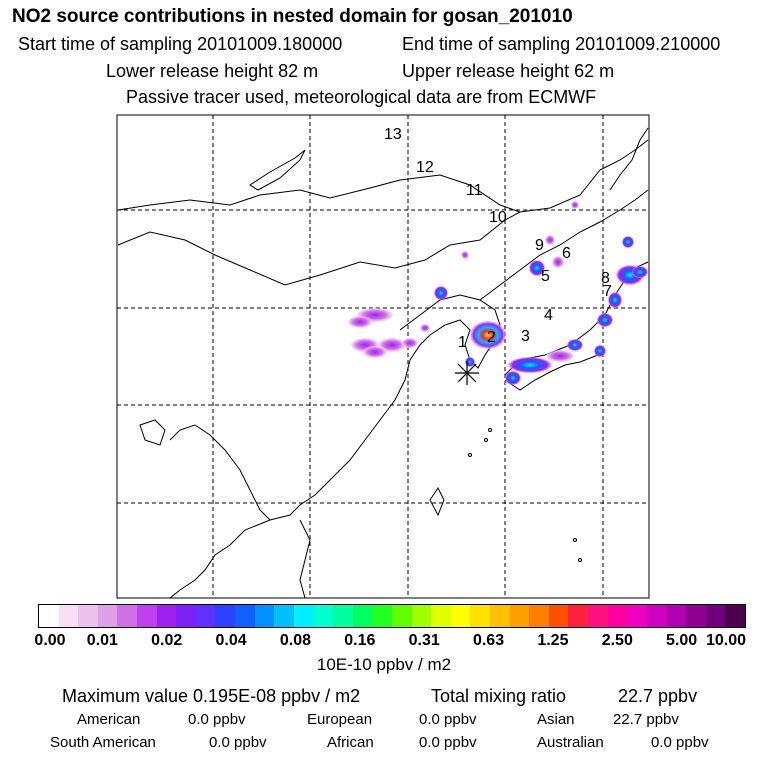  Describe the element at coordinates (425, 167) in the screenshot. I see `track-label: 12` at that location.